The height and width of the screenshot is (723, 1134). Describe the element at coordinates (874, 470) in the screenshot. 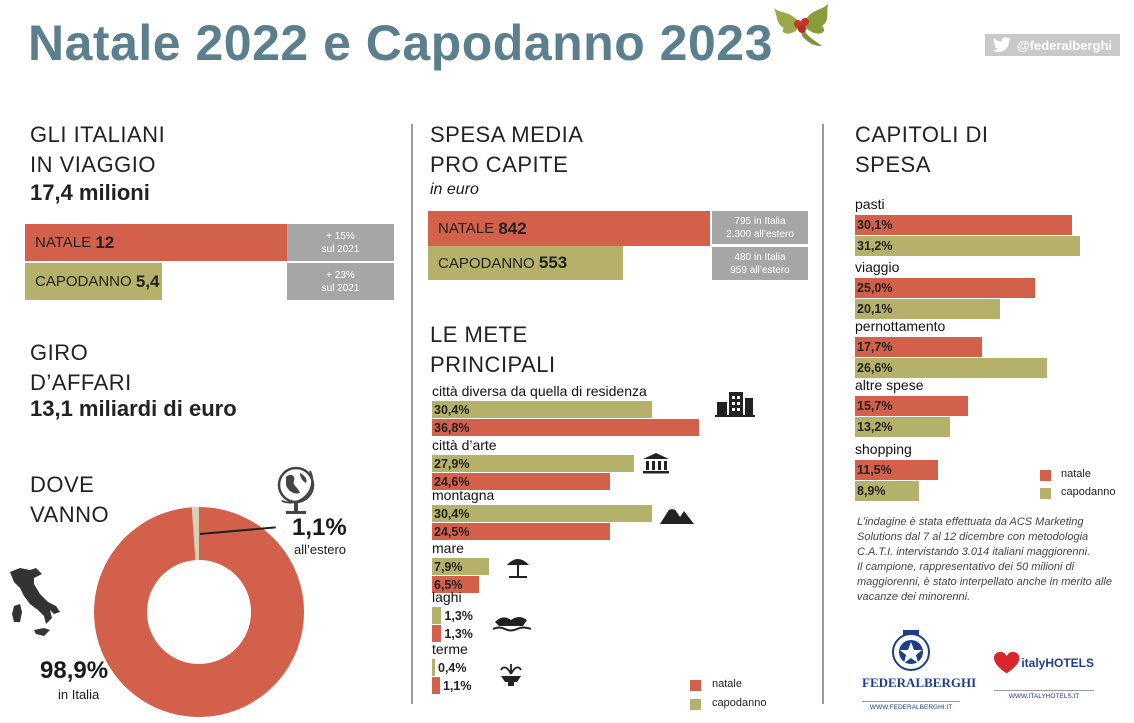

I see `capitoli-bar-natale-4-label: 11,5%` at that location.